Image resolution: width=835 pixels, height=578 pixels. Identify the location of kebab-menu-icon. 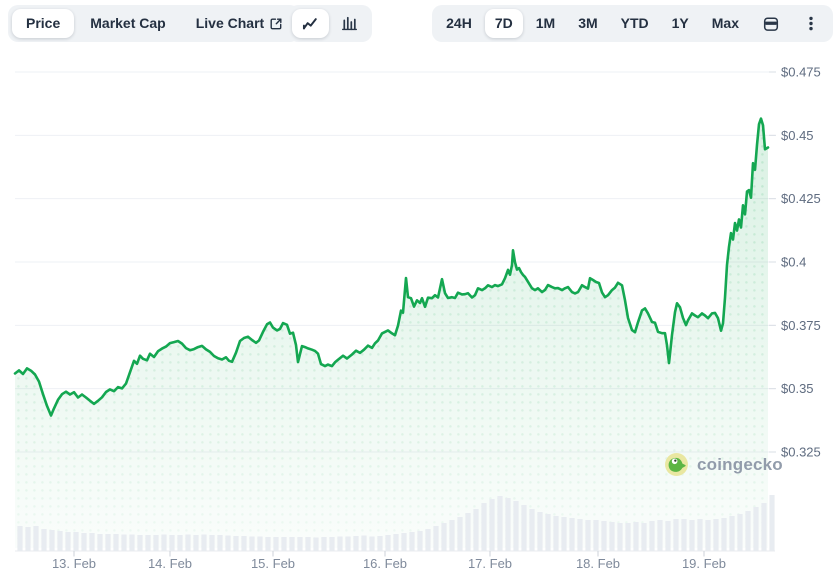
(811, 23).